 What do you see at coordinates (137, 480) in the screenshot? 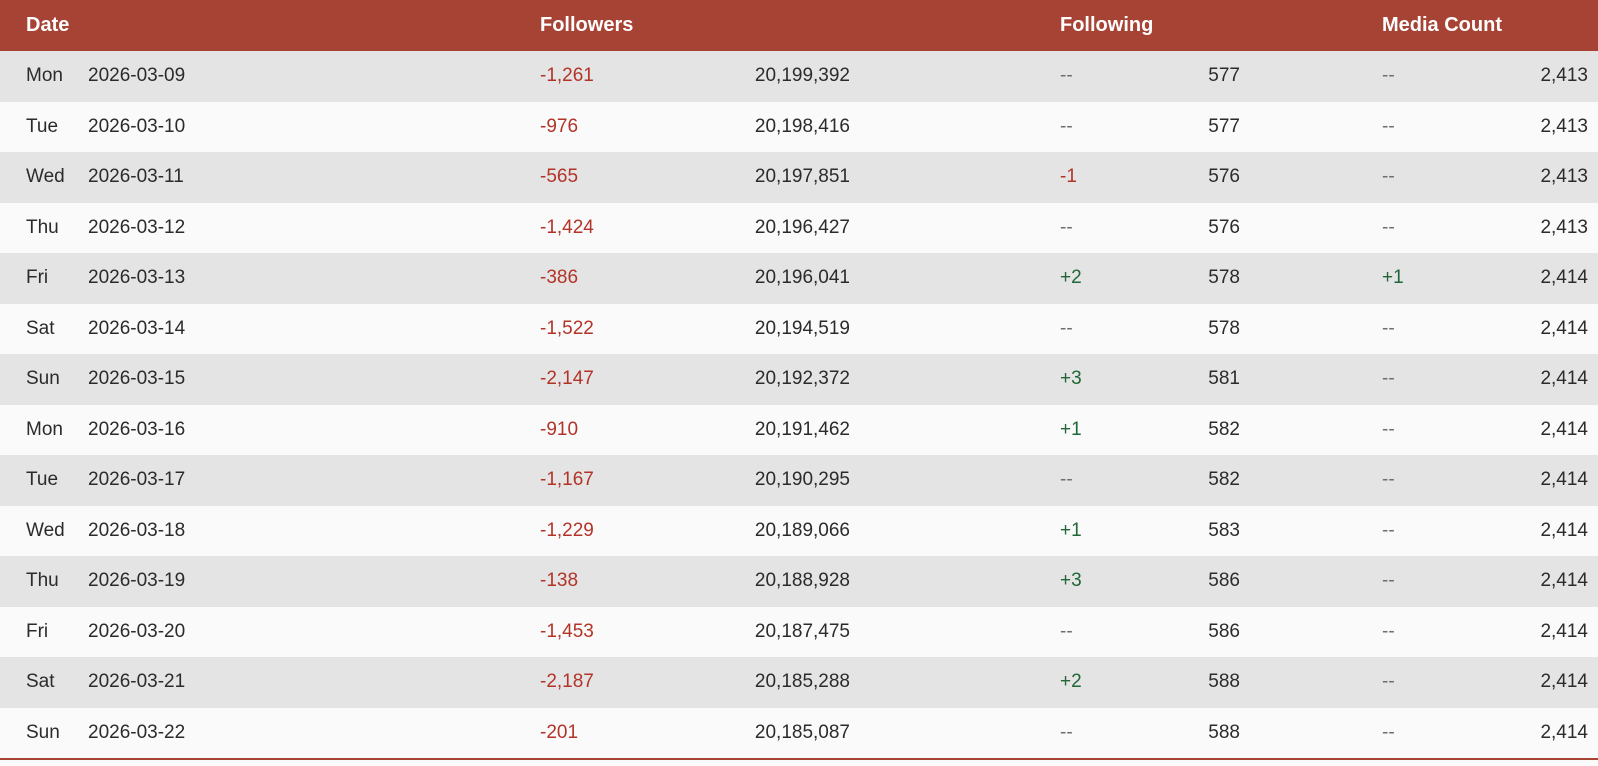
I see `date-cell: 2026-03-17` at bounding box center [137, 480].